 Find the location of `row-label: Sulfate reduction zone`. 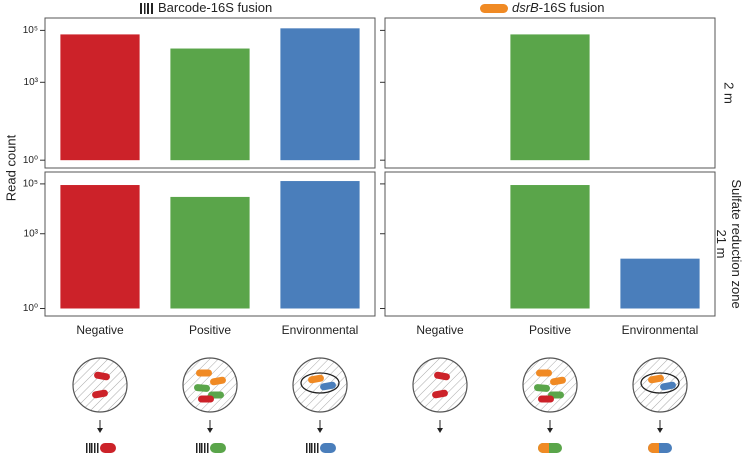

row-label: Sulfate reduction zone is located at coordinates (736, 243).